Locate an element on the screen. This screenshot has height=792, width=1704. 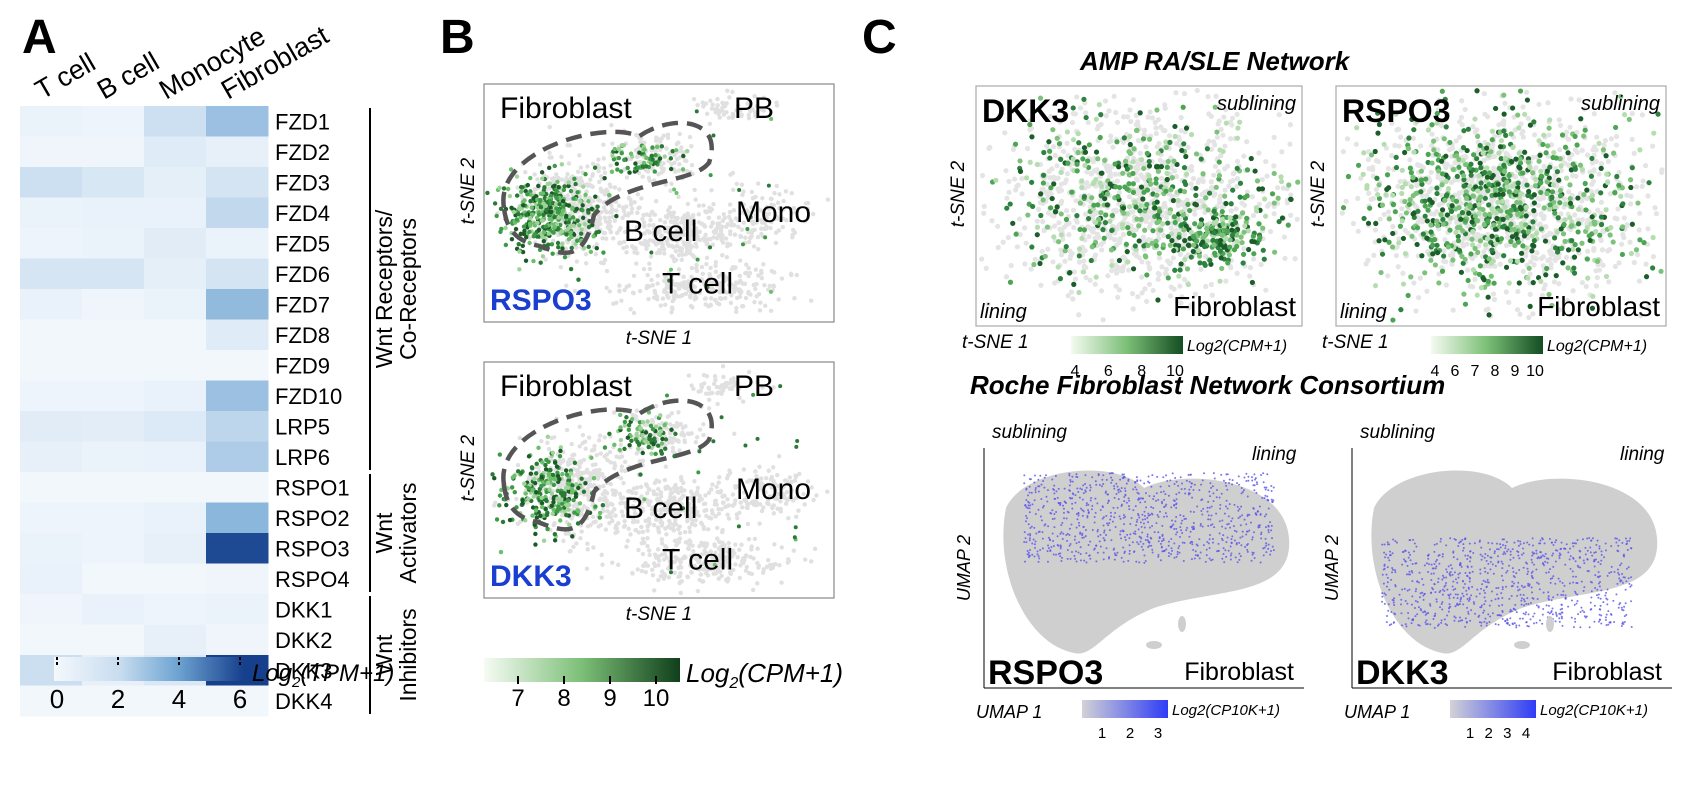
panel-b-letter: B is located at coordinates (457, 37).